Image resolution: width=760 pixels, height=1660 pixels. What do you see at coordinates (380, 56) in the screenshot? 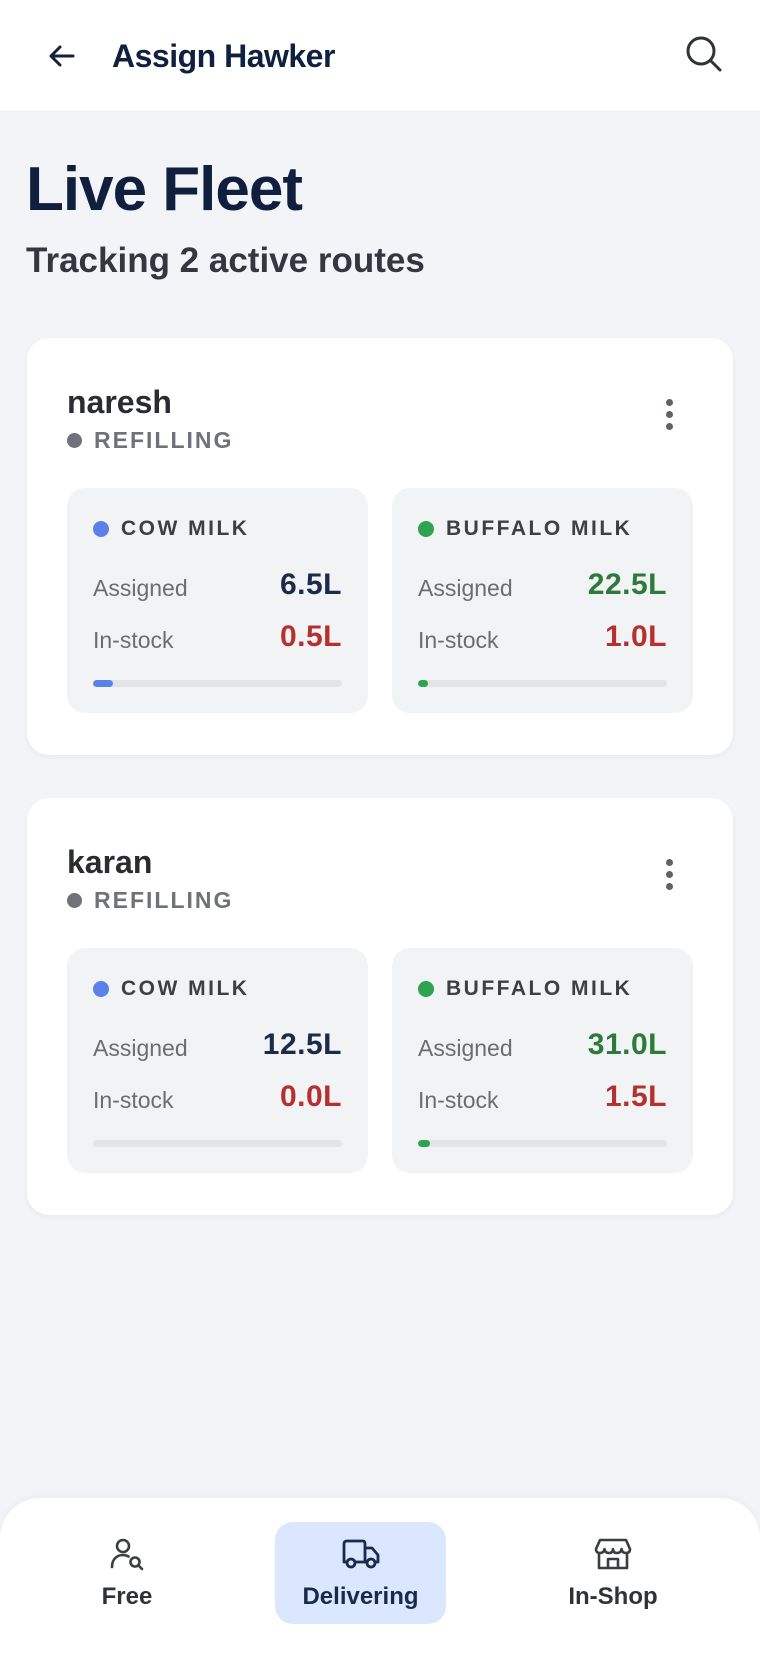
I see `top-app-bar: Assign Hawker` at bounding box center [380, 56].